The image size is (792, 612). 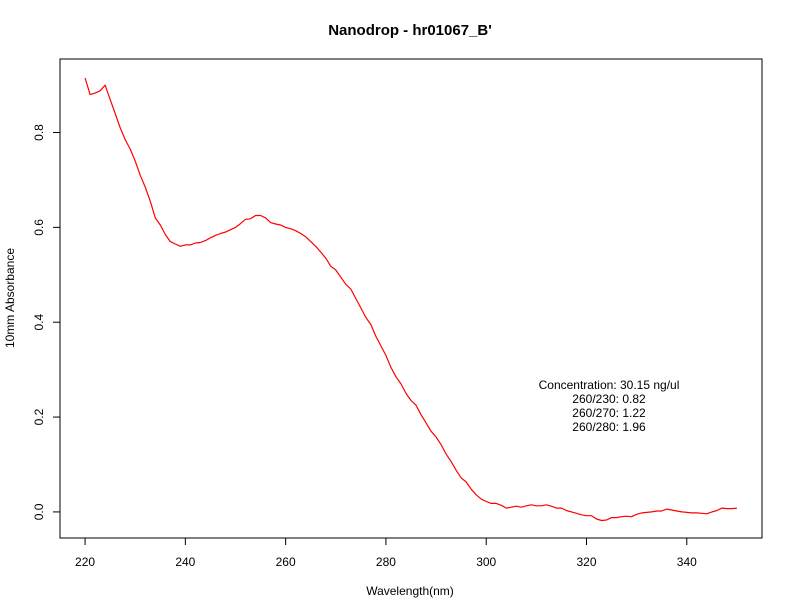 What do you see at coordinates (386, 553) in the screenshot?
I see `x-axis: 220 240 260 280 300 320 340` at bounding box center [386, 553].